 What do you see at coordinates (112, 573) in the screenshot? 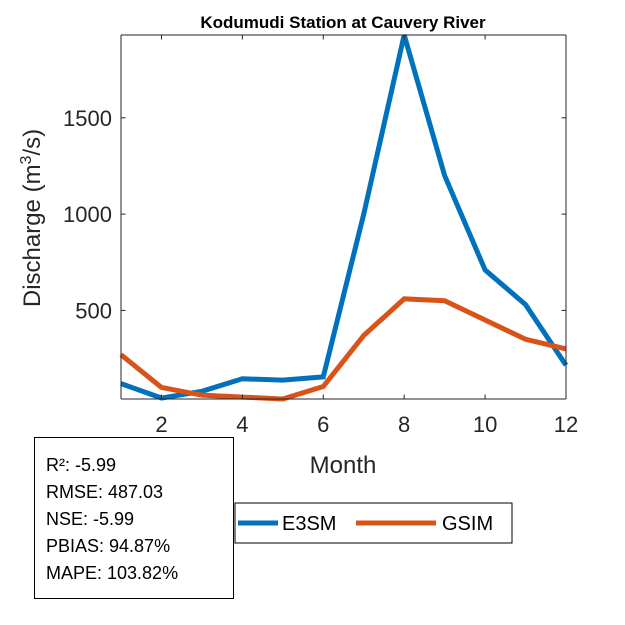
I see `metric-mape: MAPE: 103.82%` at bounding box center [112, 573].